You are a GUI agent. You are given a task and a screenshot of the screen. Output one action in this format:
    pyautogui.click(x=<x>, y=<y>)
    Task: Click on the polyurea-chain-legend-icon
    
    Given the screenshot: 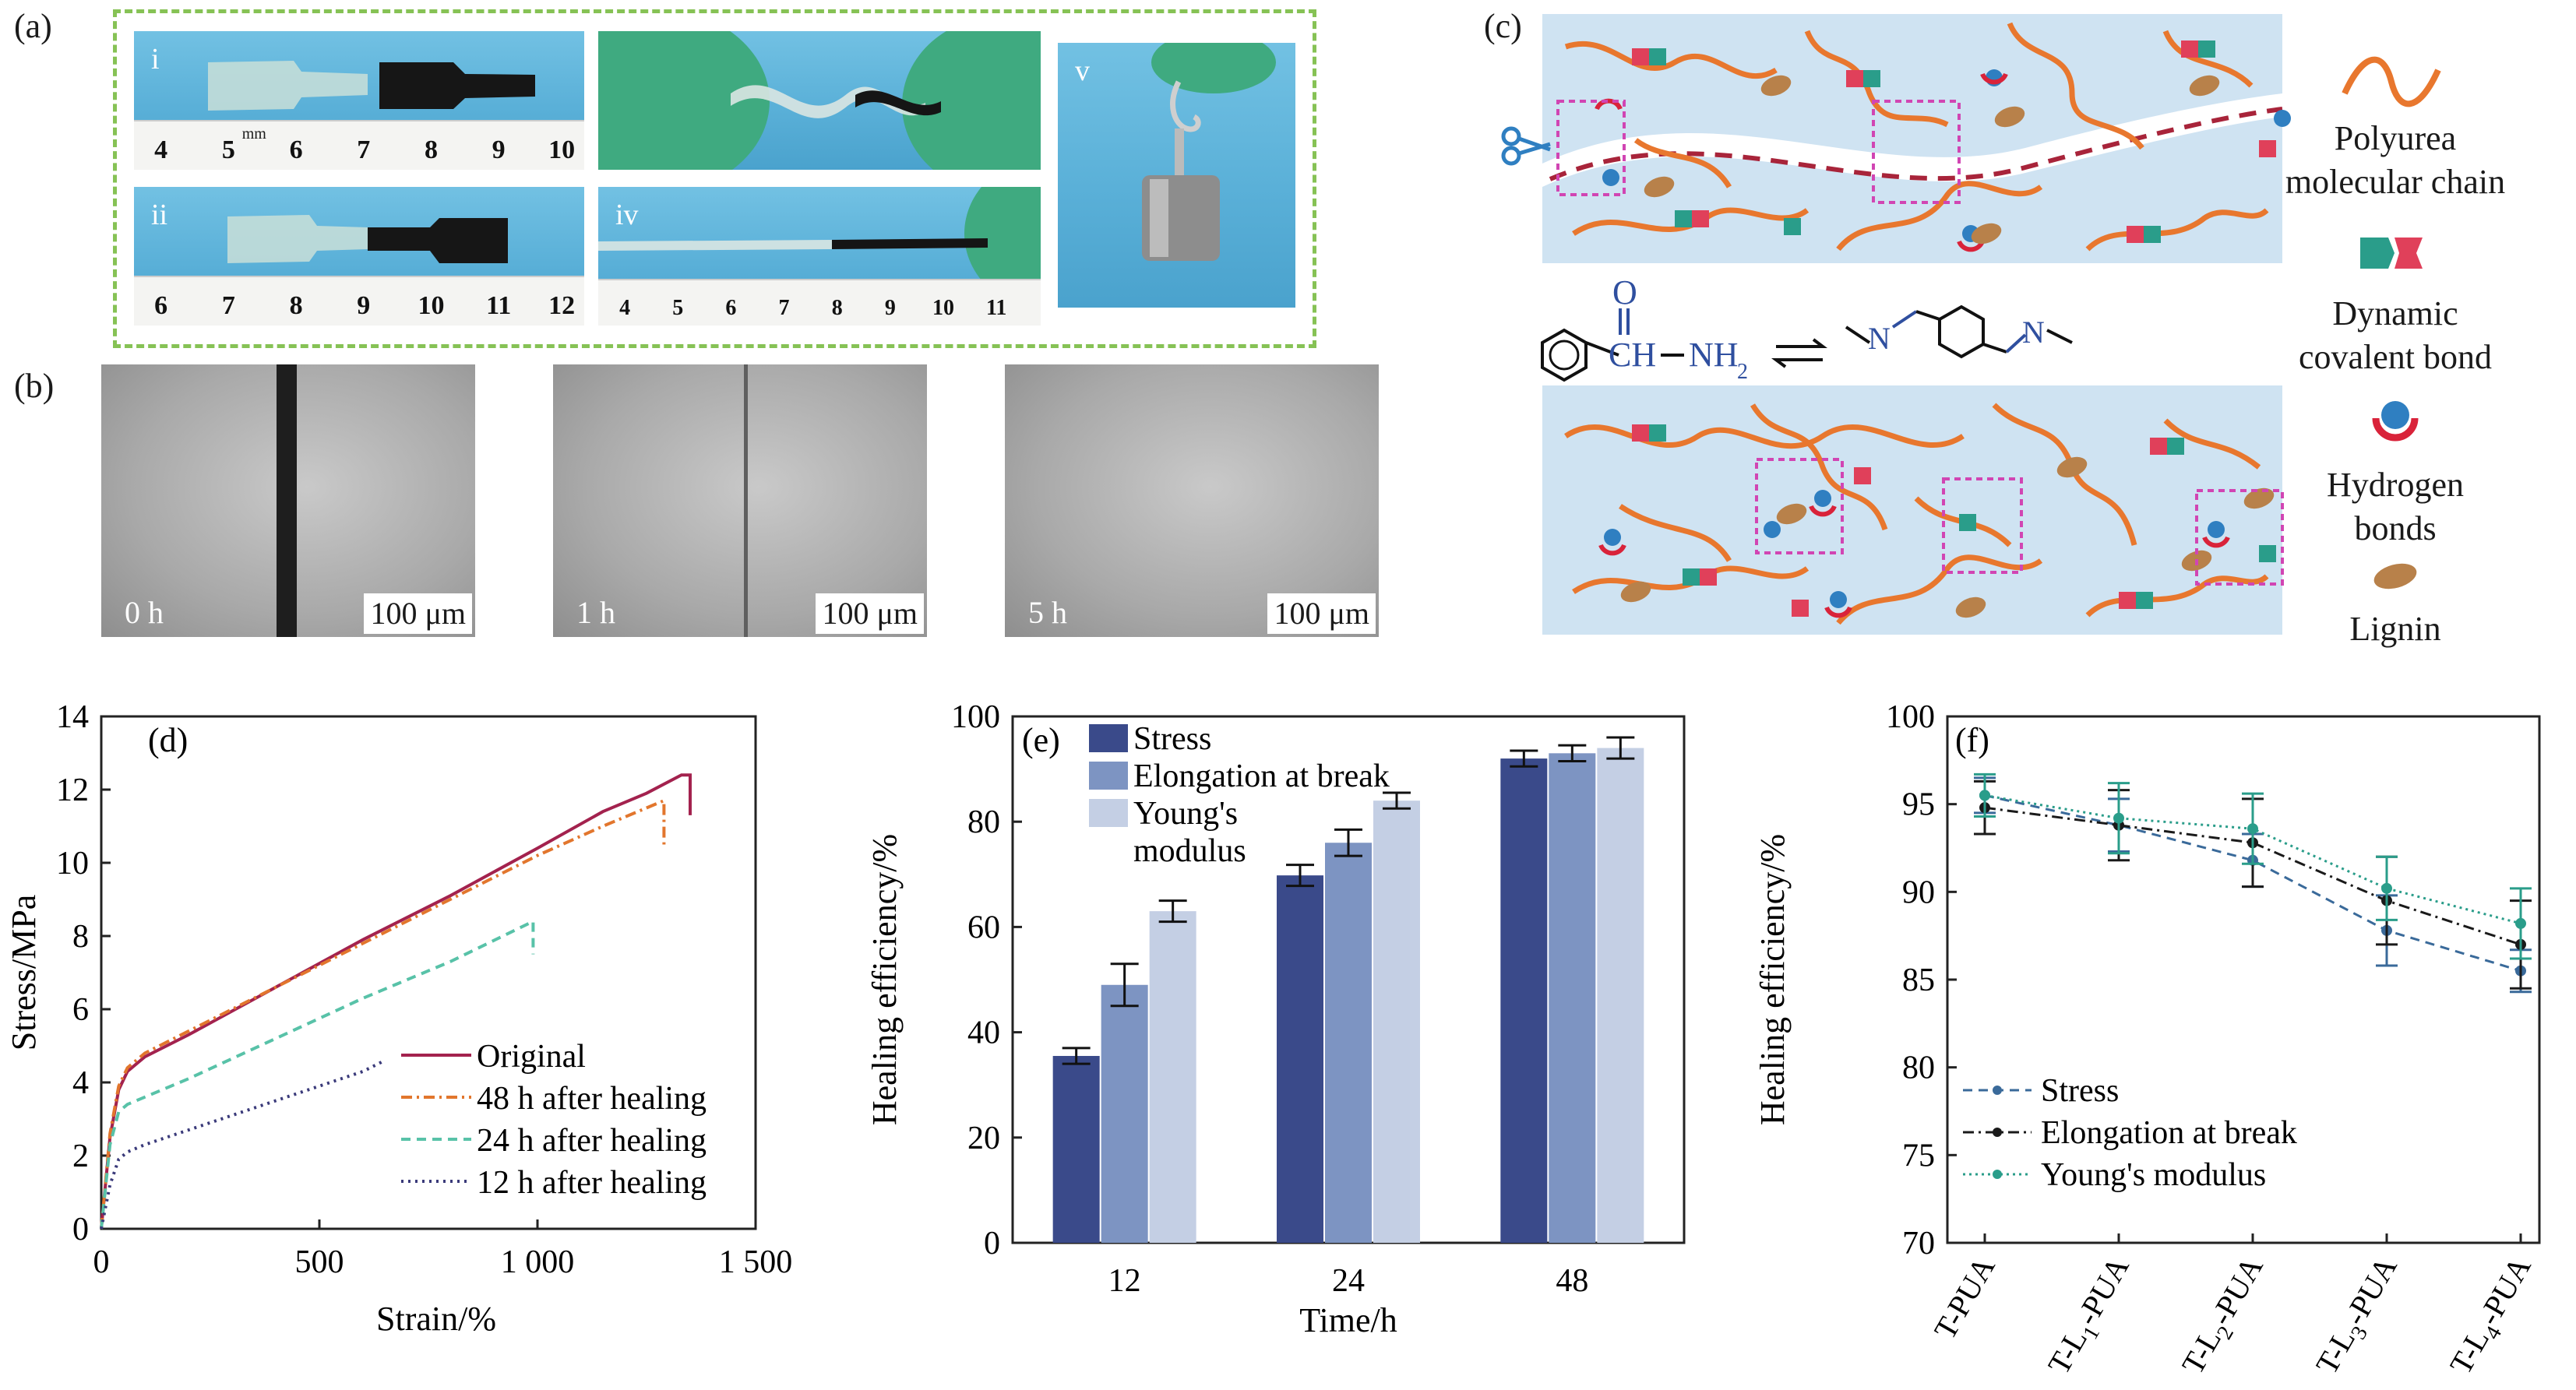 What is the action you would take?
    pyautogui.click(x=2391, y=81)
    